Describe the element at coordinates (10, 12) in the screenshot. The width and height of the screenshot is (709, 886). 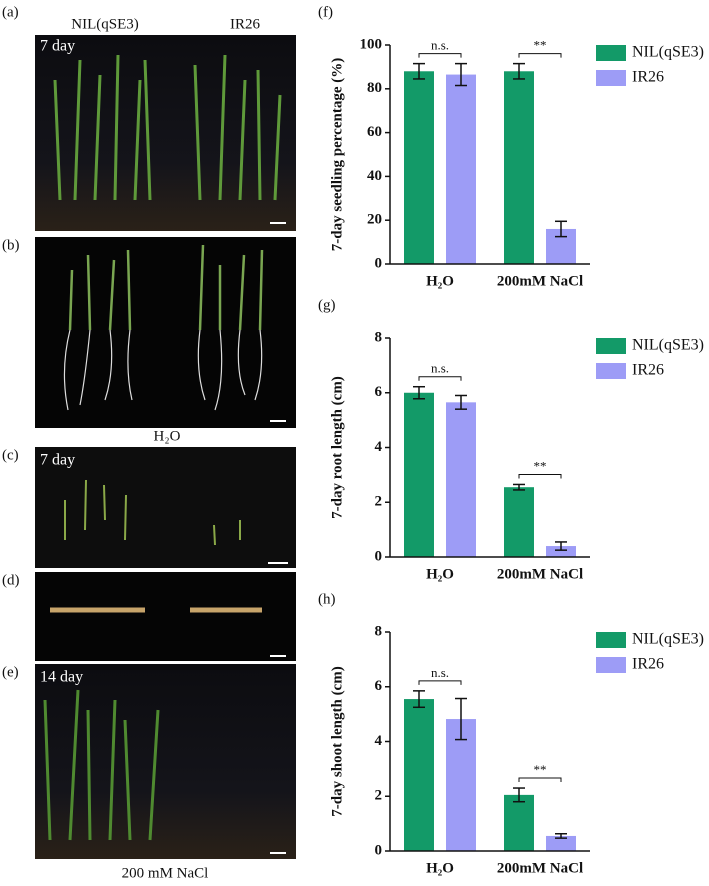
I see `panel-label: (a)` at that location.